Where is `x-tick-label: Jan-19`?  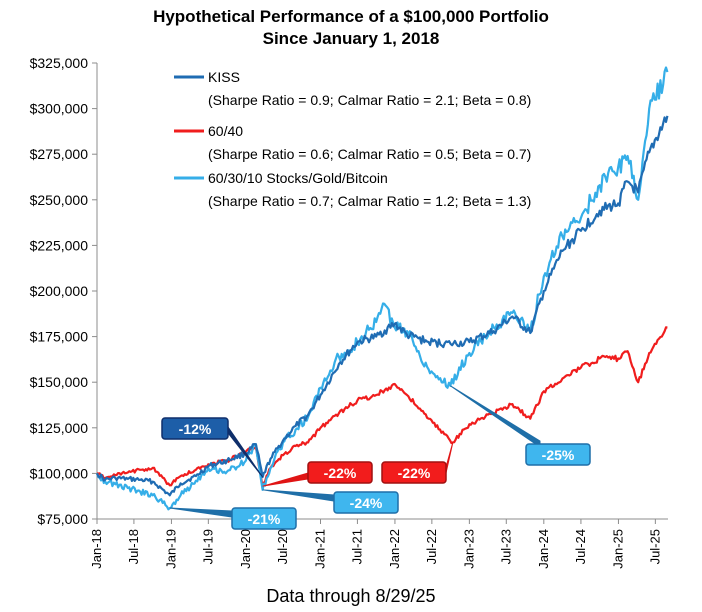 x-tick-label: Jan-19 is located at coordinates (170, 549).